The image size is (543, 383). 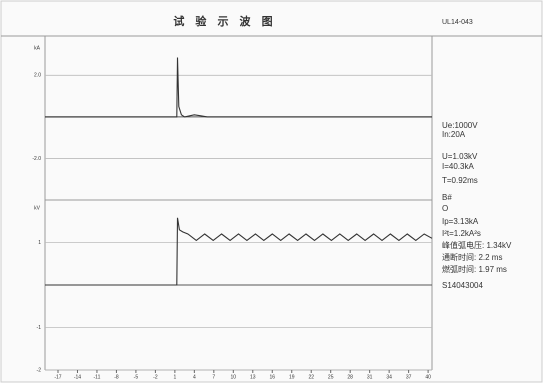 What do you see at coordinates (472, 257) in the screenshot?
I see `info-text: 通断时间: 2.2 ms` at bounding box center [472, 257].